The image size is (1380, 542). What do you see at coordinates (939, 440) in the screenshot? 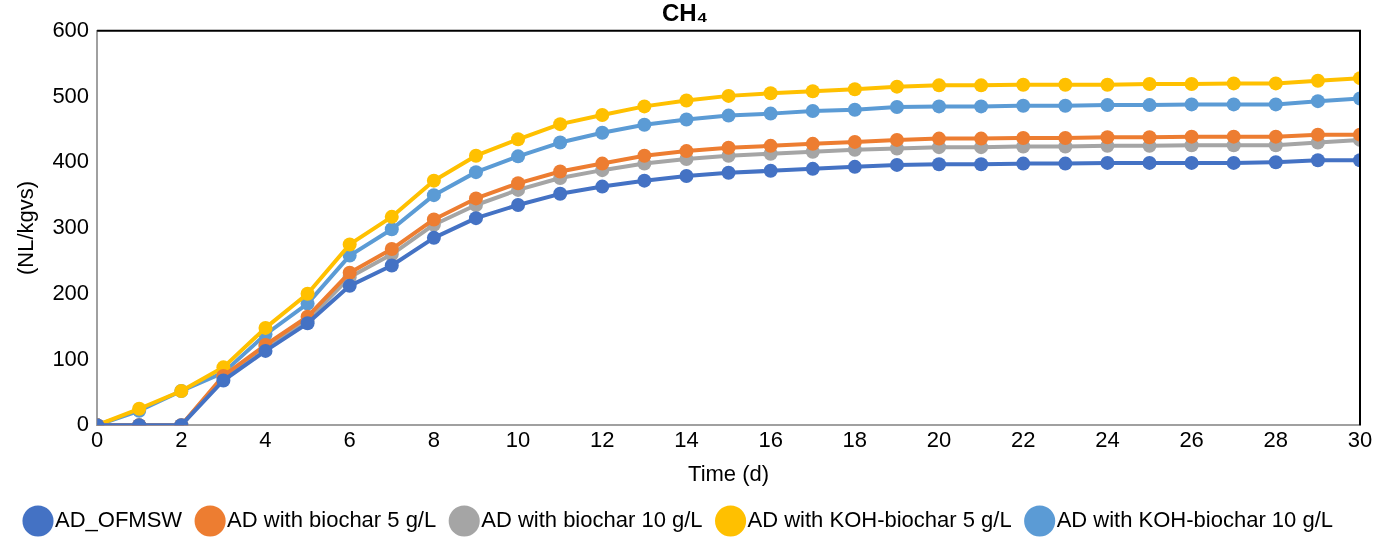
I see `x-tick-label: 20` at bounding box center [939, 440].